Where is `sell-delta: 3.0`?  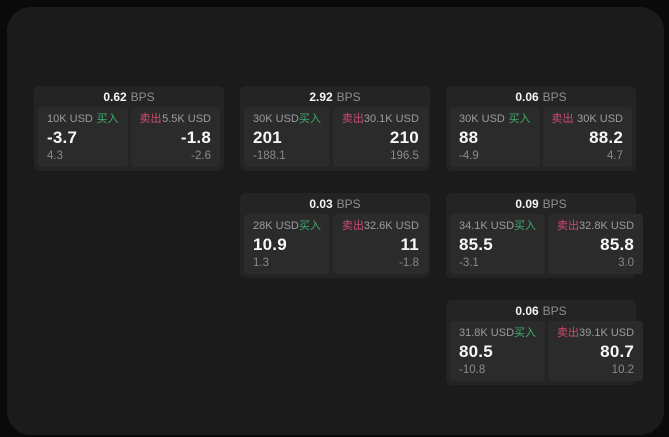 sell-delta: 3.0 is located at coordinates (626, 263).